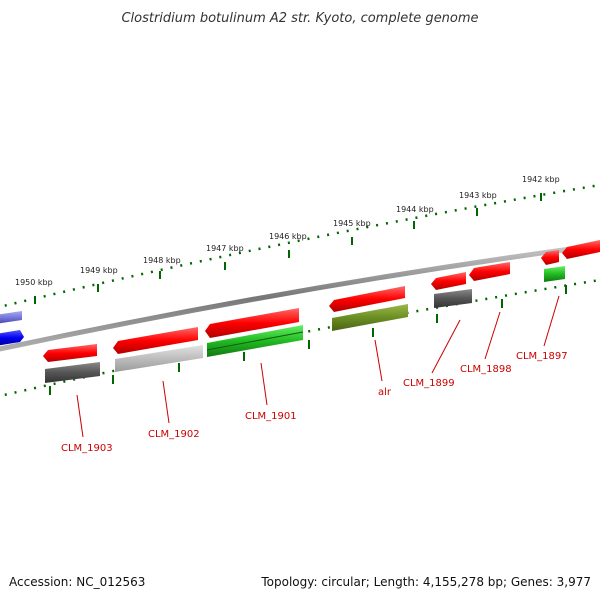 The height and width of the screenshot is (600, 600). What do you see at coordinates (87, 448) in the screenshot?
I see `gene-label: CLM_1903` at bounding box center [87, 448].